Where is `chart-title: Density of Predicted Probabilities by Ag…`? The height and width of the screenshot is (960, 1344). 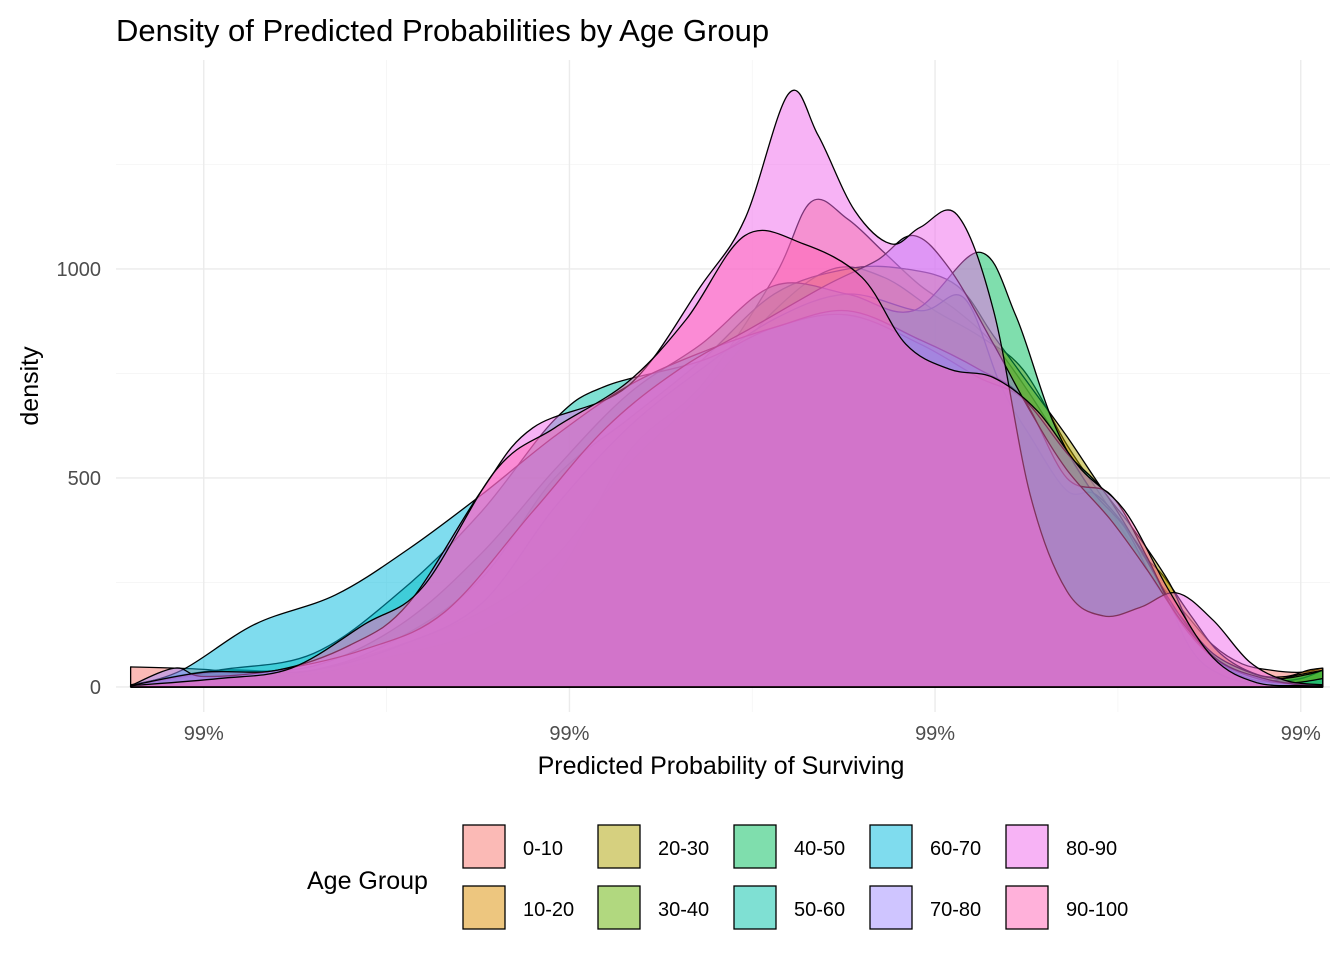
chart-title: Density of Predicted Probabilities by Ag… is located at coordinates (442, 30).